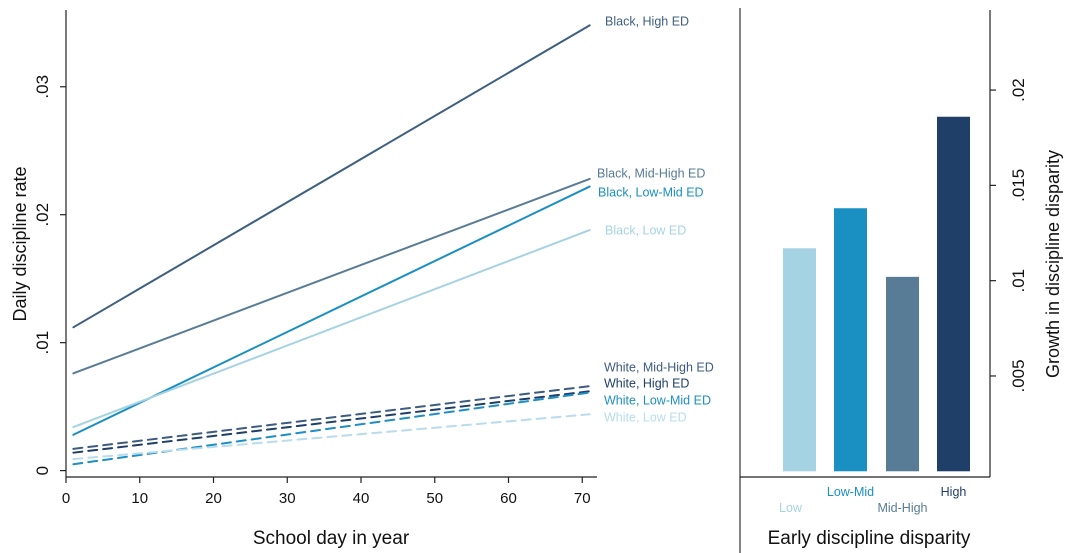 The height and width of the screenshot is (553, 1069). What do you see at coordinates (361, 498) in the screenshot?
I see `left-x-tick-label: 40` at bounding box center [361, 498].